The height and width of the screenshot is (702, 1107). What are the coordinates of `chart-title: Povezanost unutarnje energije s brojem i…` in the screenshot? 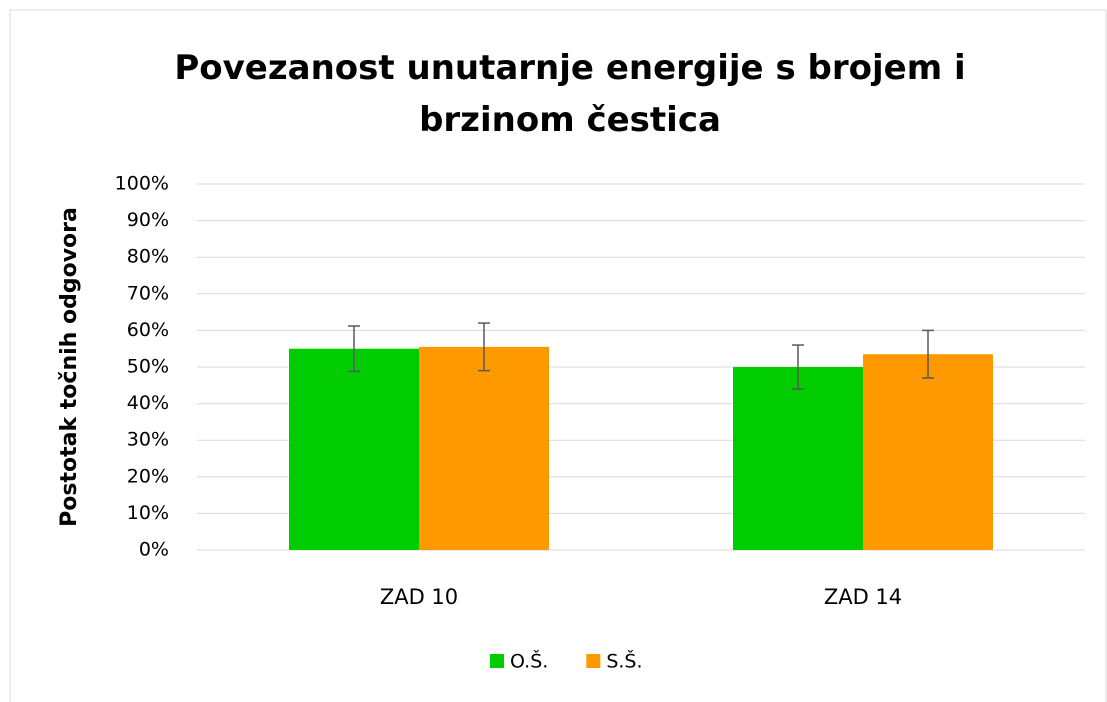 It's located at (570, 94).